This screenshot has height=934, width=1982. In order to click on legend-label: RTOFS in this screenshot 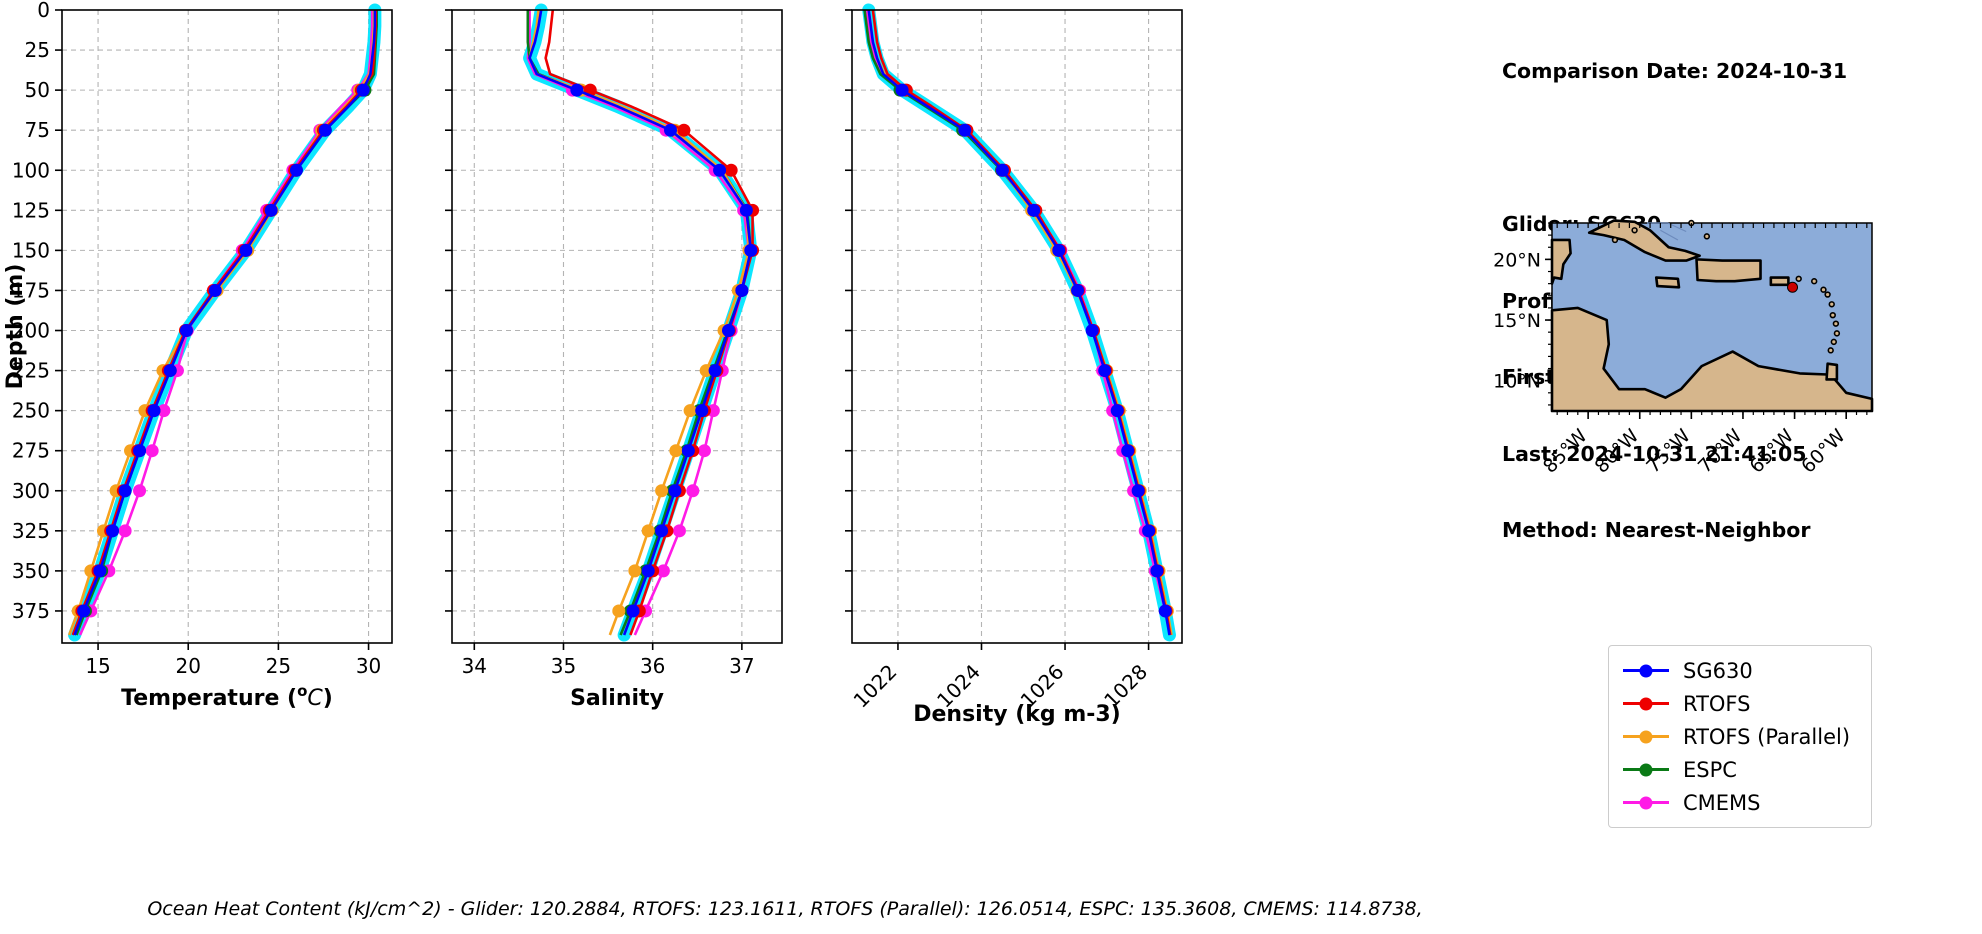, I will do `click(1717, 703)`.